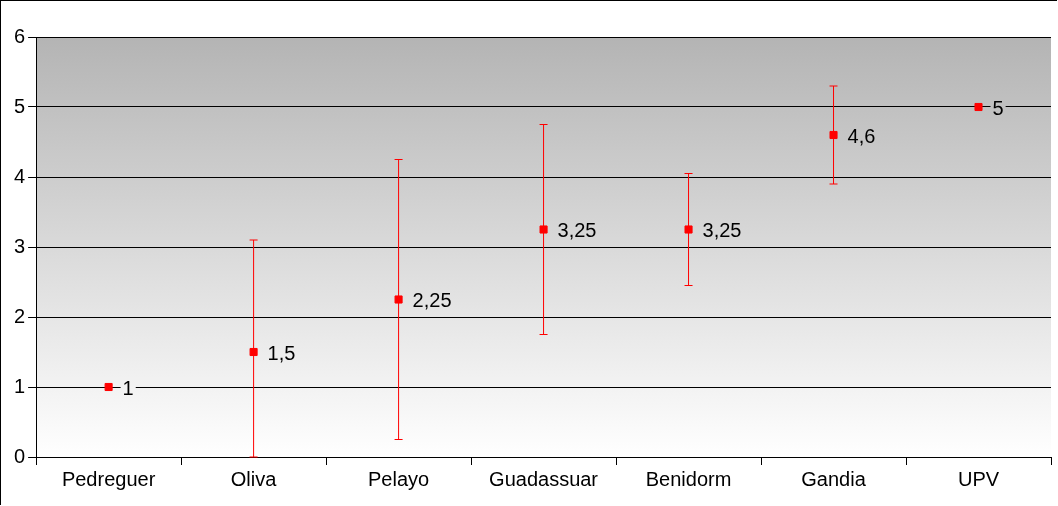 The image size is (1058, 506). What do you see at coordinates (432, 300) in the screenshot?
I see `data-label: 2,25` at bounding box center [432, 300].